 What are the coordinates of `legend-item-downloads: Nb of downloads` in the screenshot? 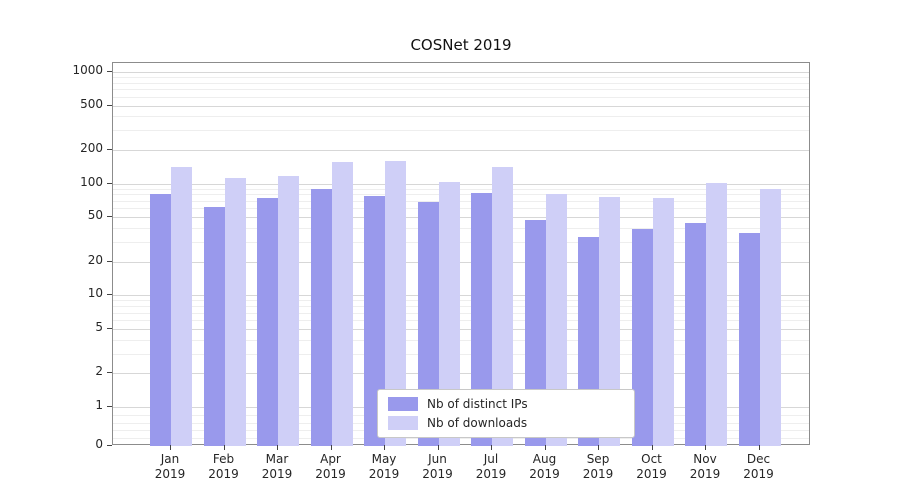 It's located at (506, 423).